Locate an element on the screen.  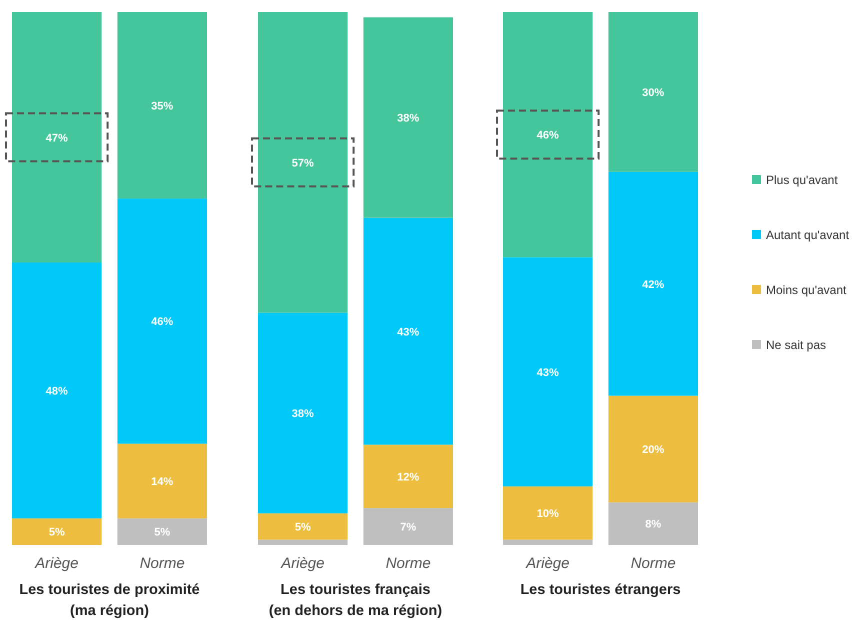
data-label: 35% is located at coordinates (162, 106).